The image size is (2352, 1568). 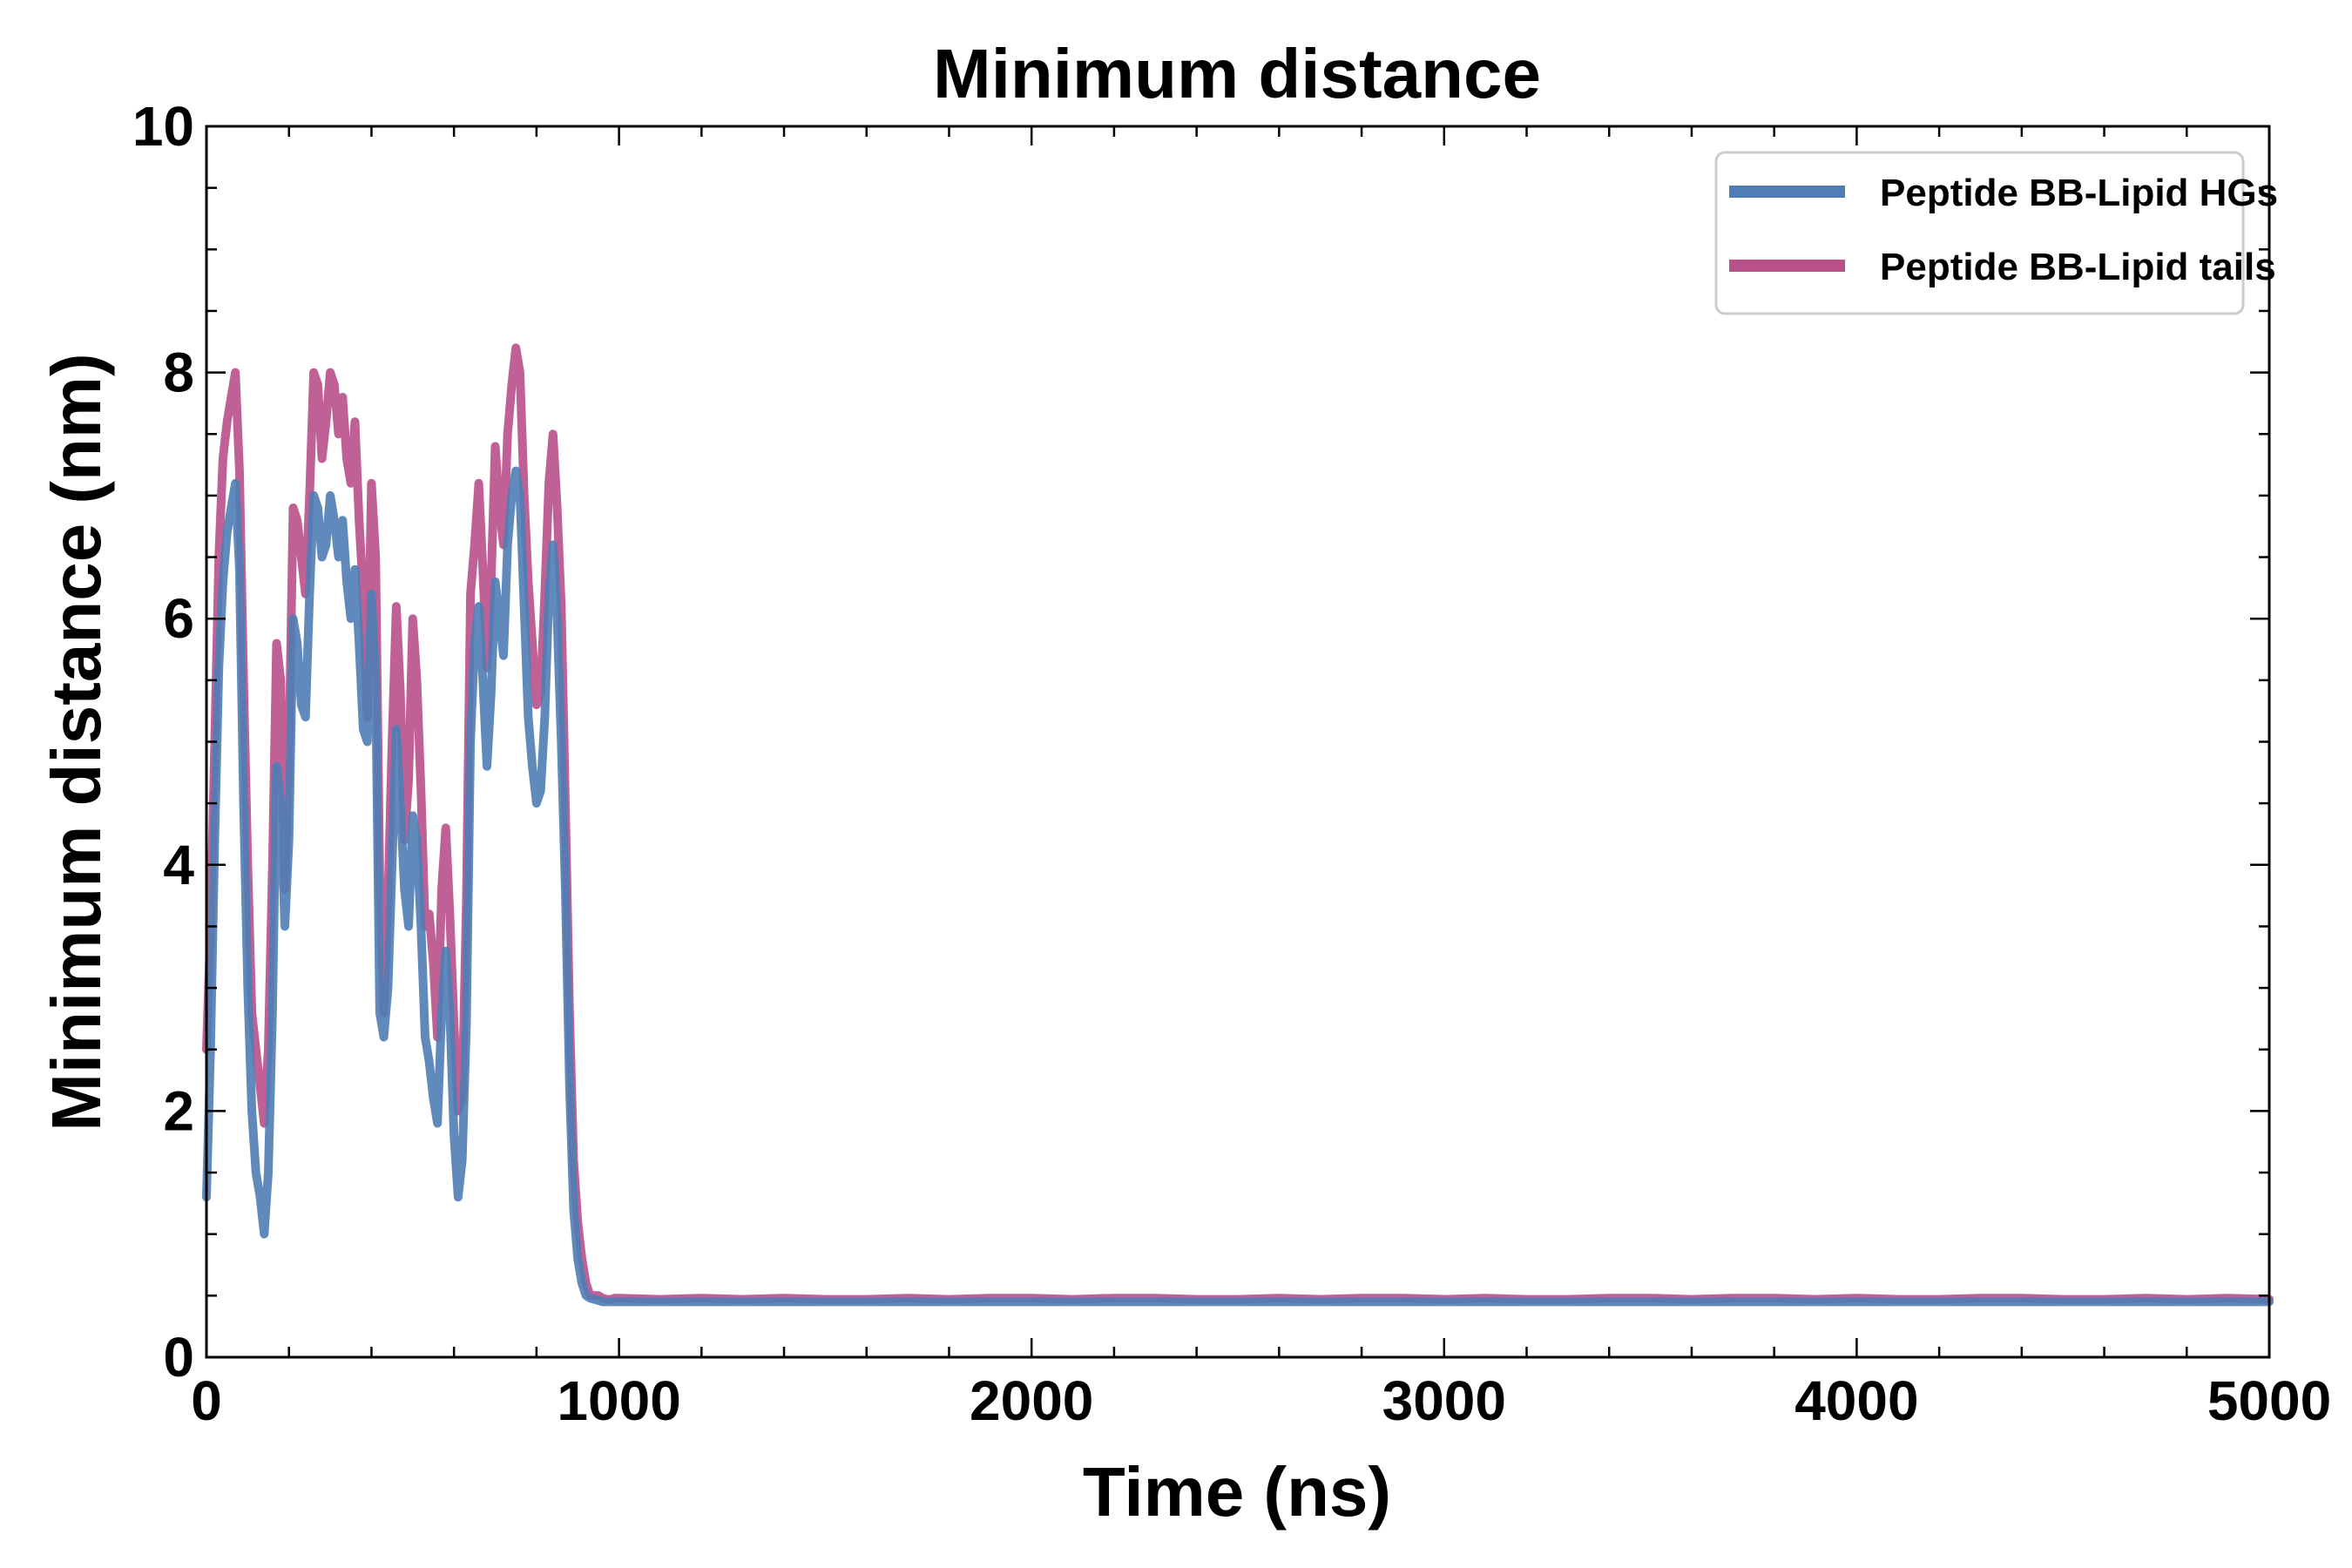 What do you see at coordinates (178, 618) in the screenshot?
I see `y-tick-label: 6` at bounding box center [178, 618].